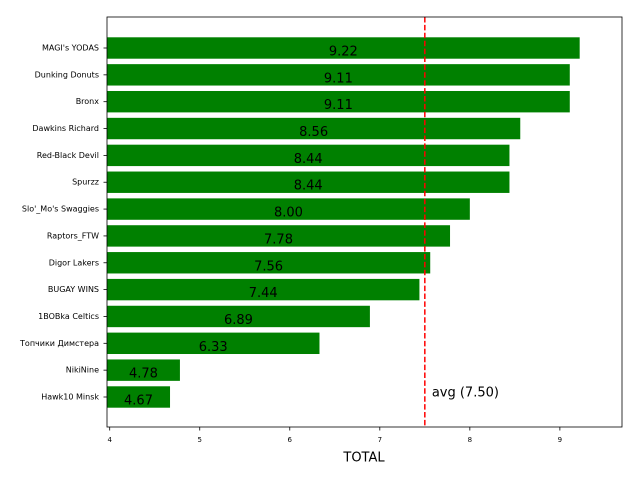 The width and height of the screenshot is (640, 480). I want to click on value-label: 9.22, so click(343, 52).